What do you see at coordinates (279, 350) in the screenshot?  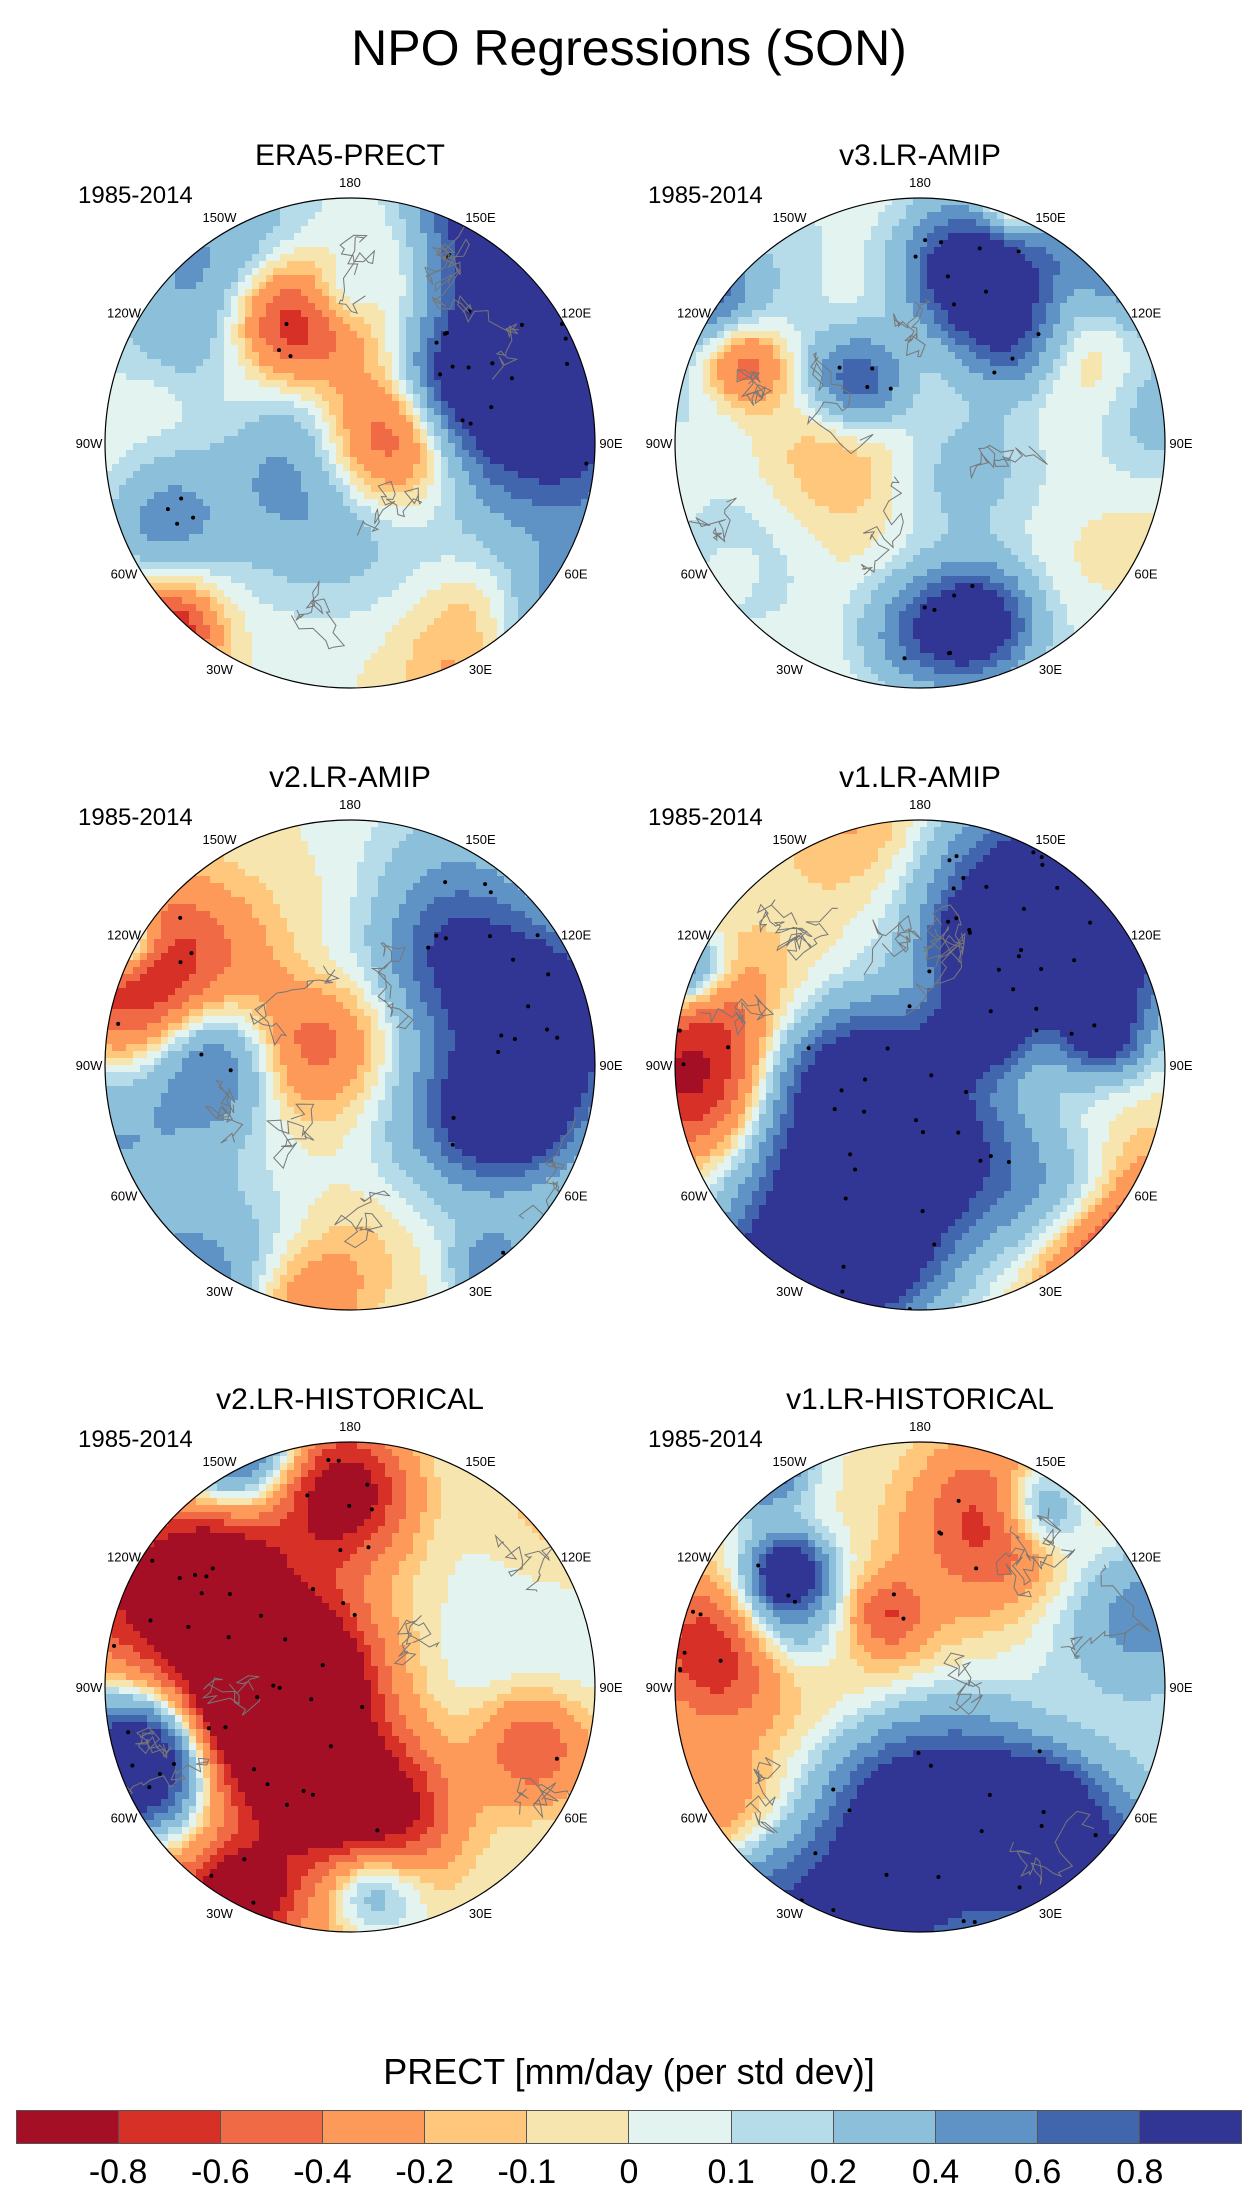 I see `significance-dot` at bounding box center [279, 350].